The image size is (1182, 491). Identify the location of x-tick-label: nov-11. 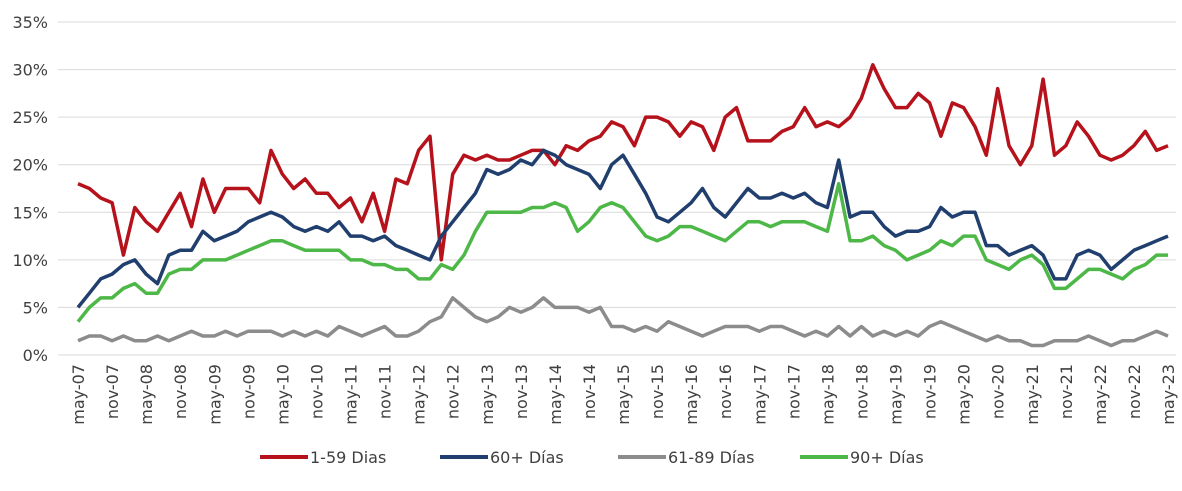
(385, 391).